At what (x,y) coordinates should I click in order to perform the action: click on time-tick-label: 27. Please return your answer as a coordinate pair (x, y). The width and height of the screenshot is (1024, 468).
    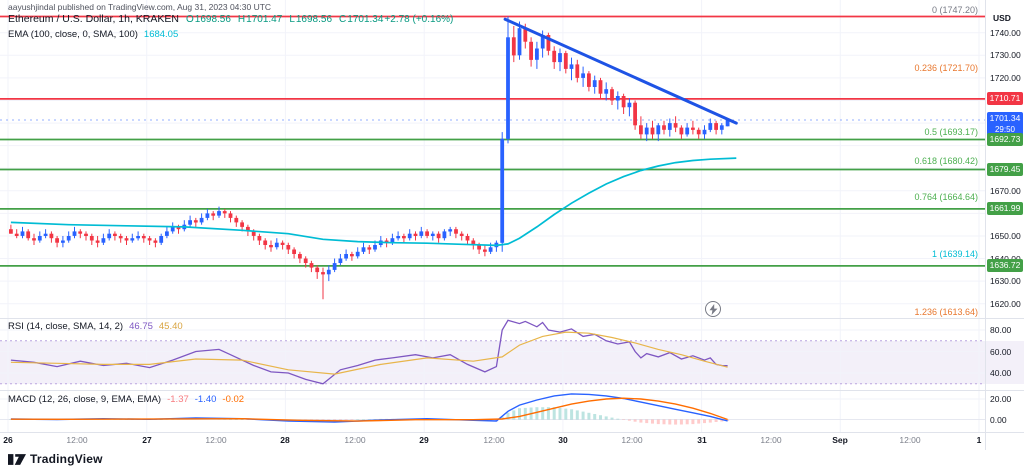
    Looking at the image, I should click on (147, 440).